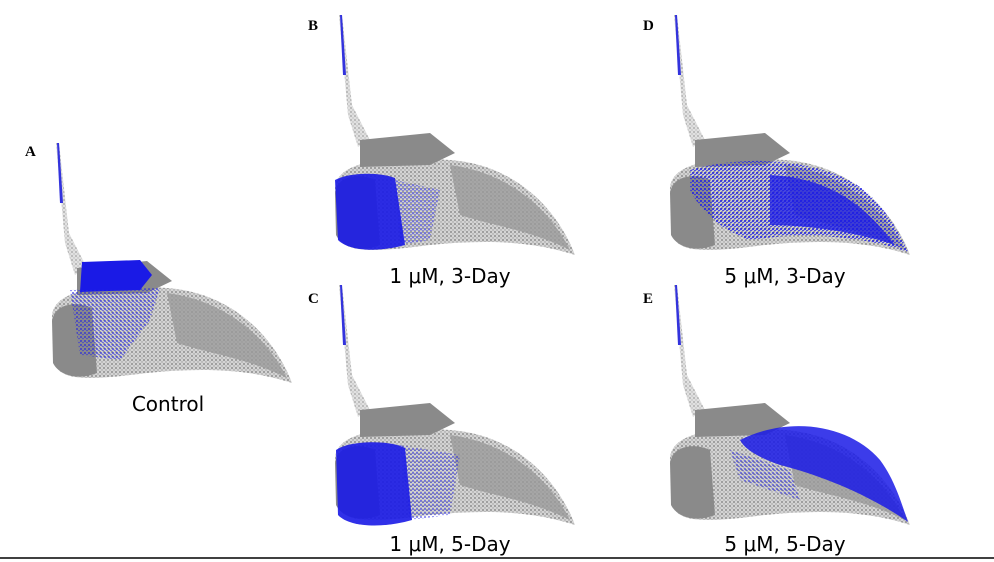 The height and width of the screenshot is (562, 994). I want to click on panel-letter: A, so click(30, 152).